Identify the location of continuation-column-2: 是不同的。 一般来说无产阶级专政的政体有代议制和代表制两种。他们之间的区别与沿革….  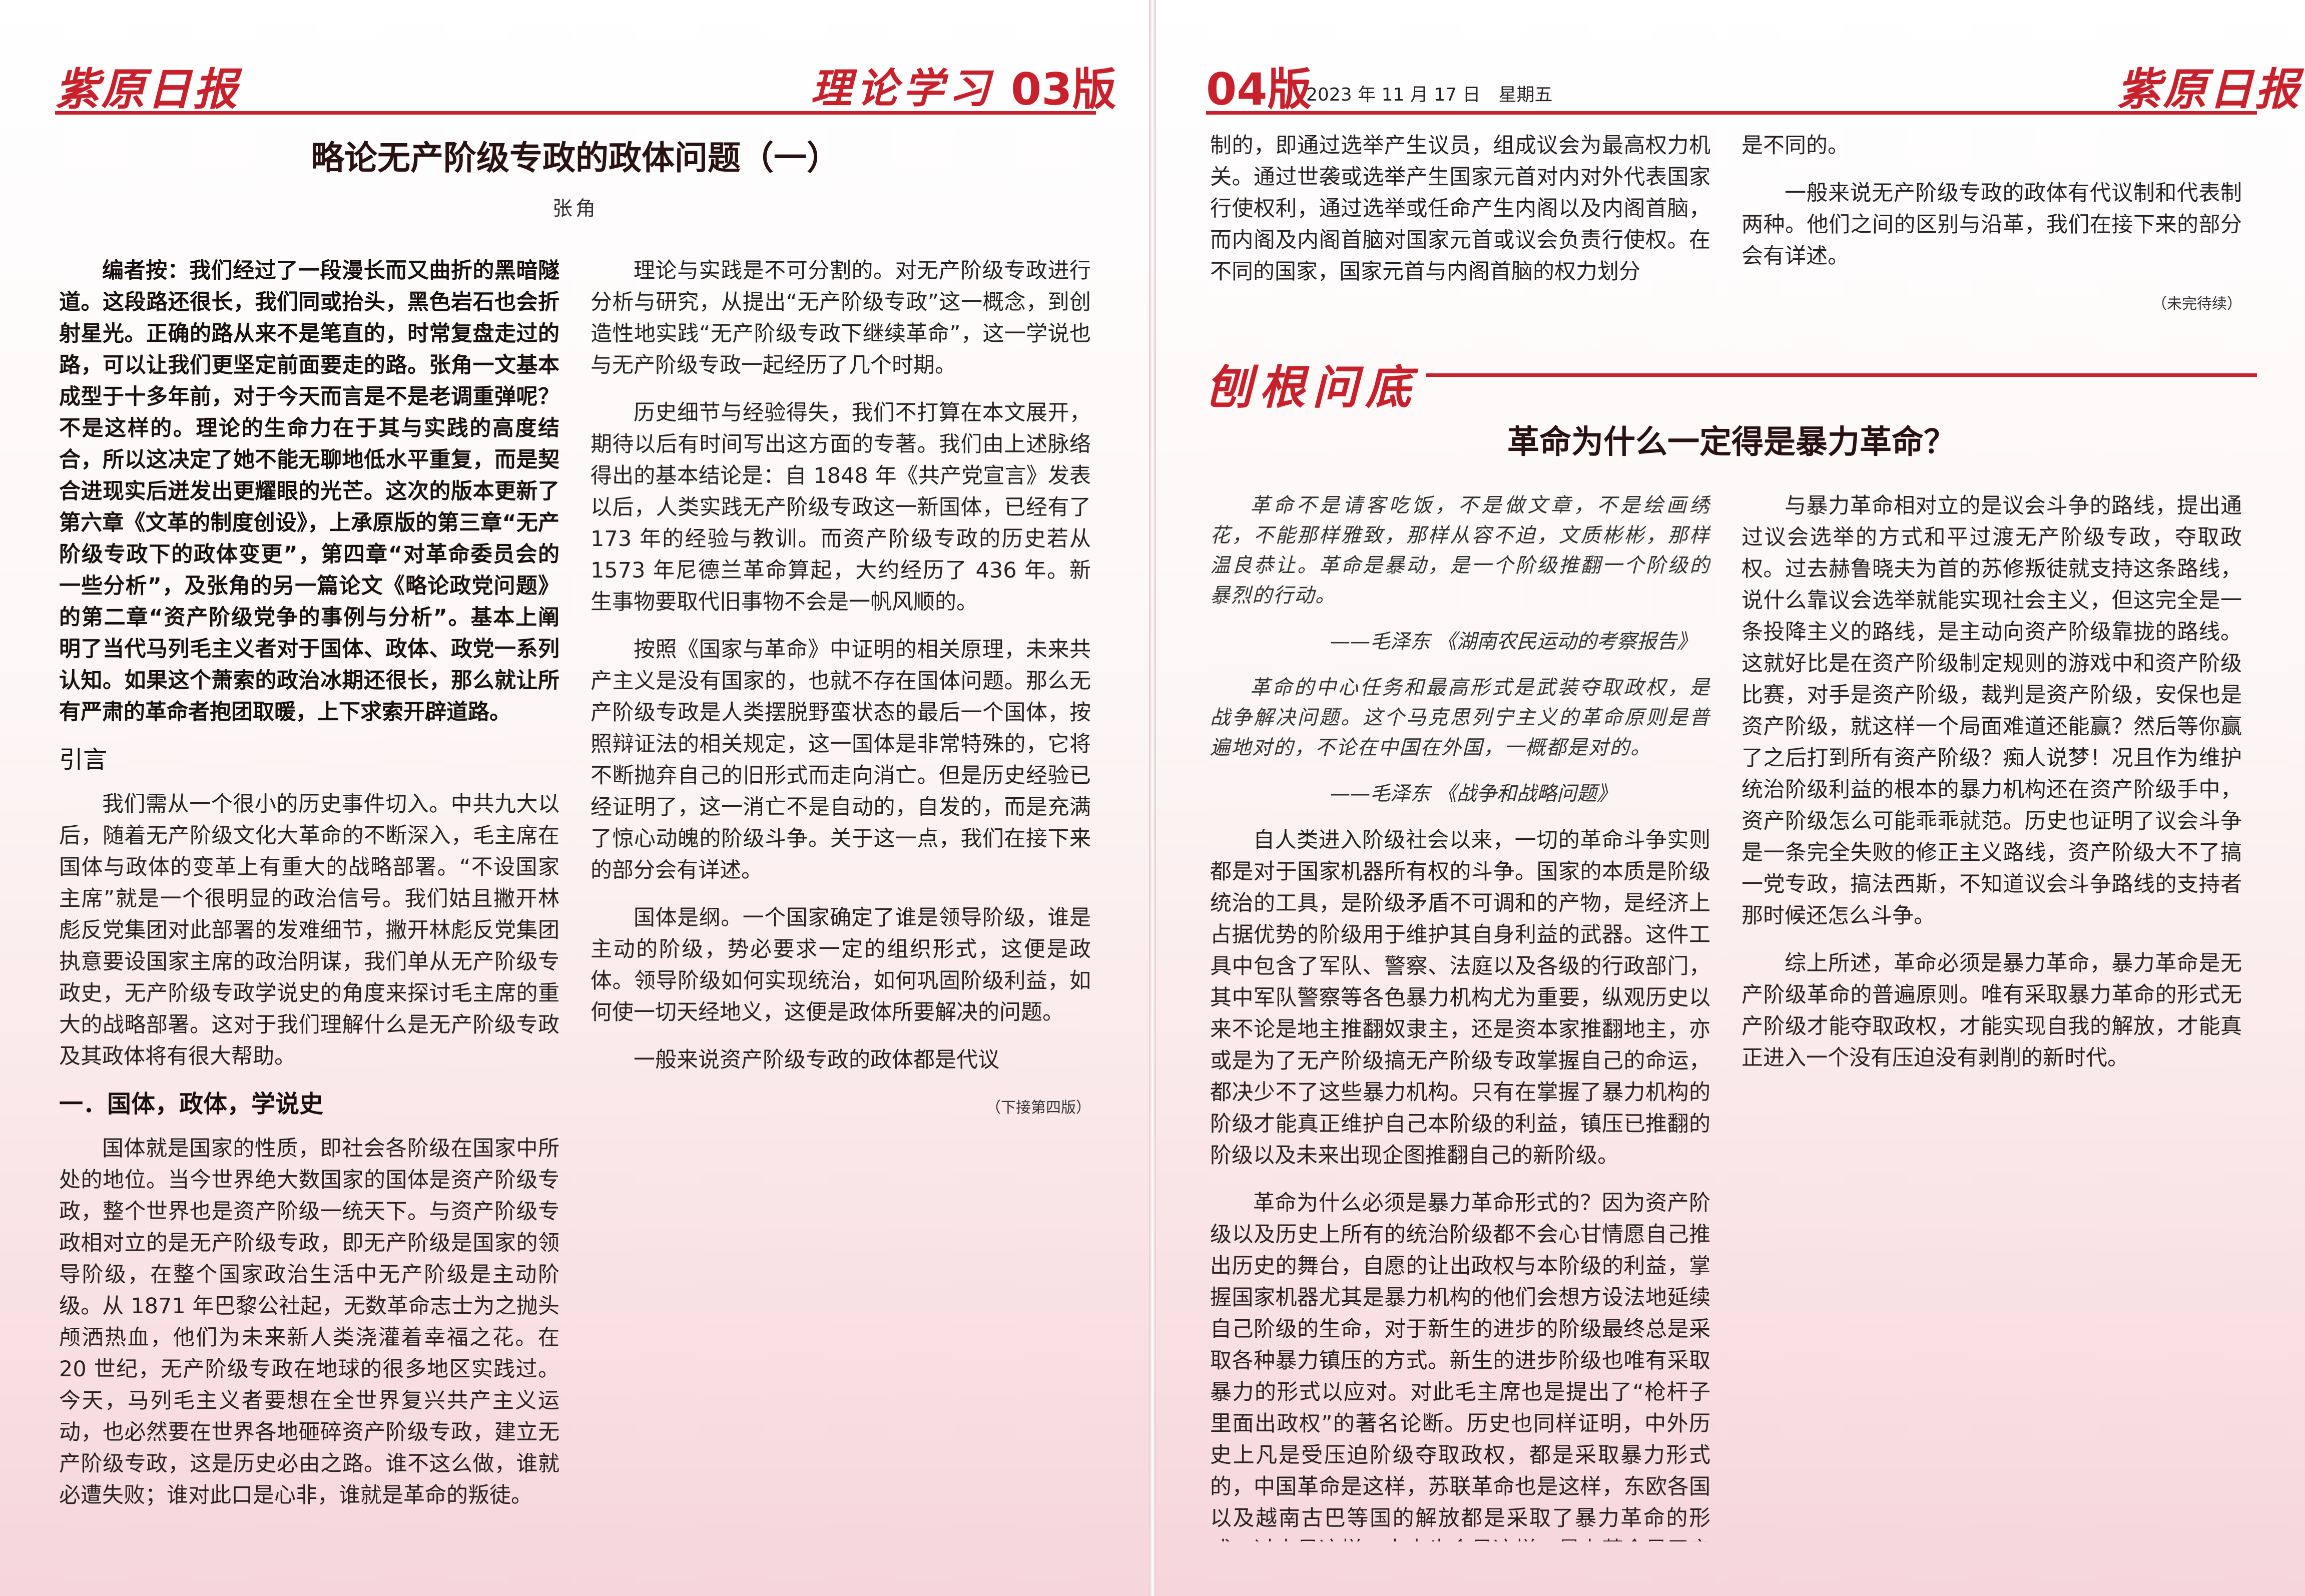
(1992, 230).